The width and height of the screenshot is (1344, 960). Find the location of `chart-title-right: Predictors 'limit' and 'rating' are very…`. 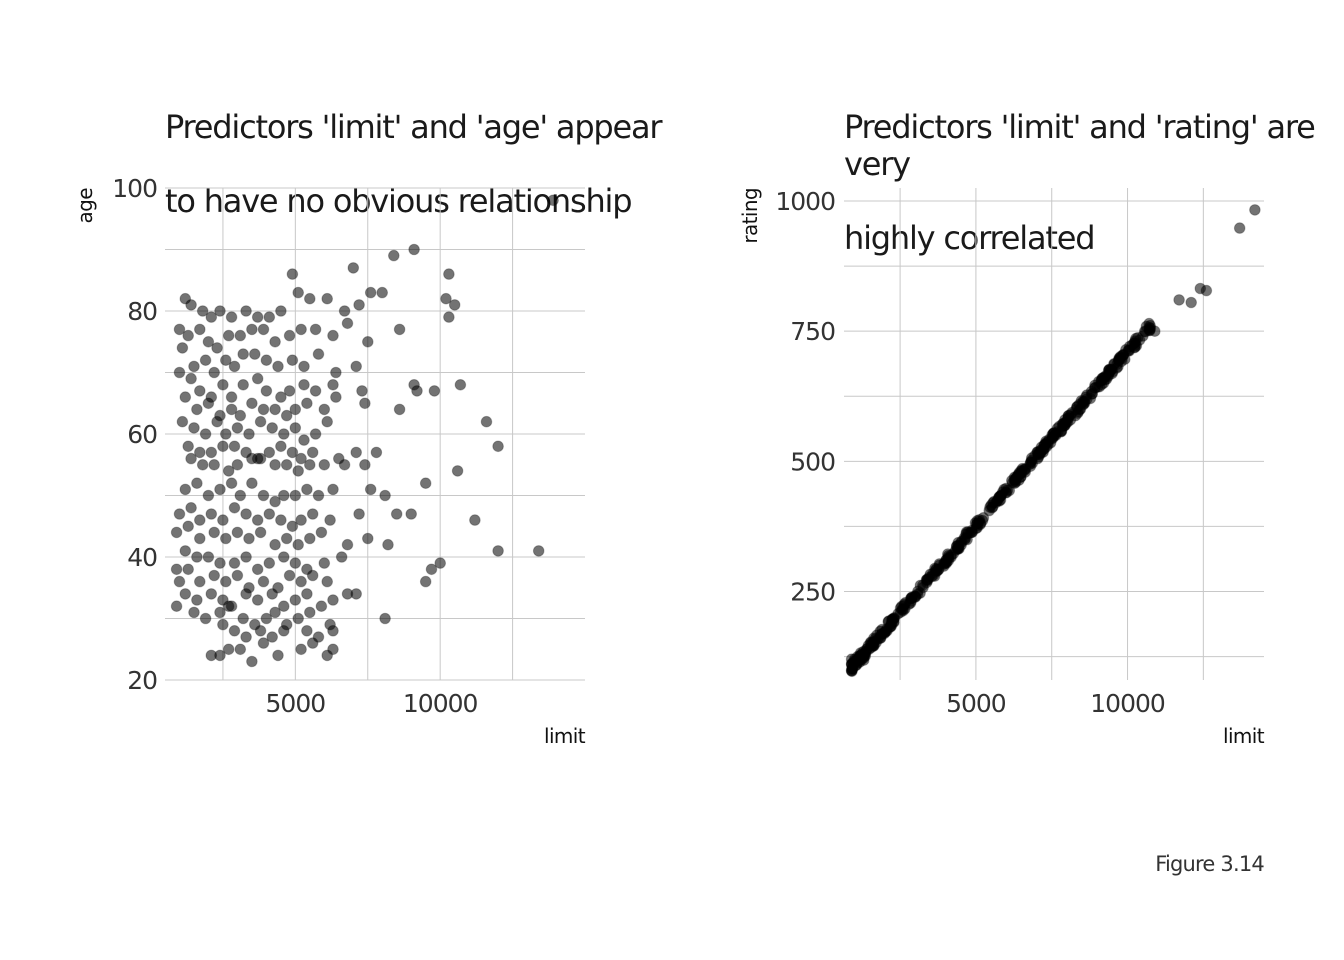

chart-title-right: Predictors 'limit' and 'rating' are very… is located at coordinates (1094, 183).